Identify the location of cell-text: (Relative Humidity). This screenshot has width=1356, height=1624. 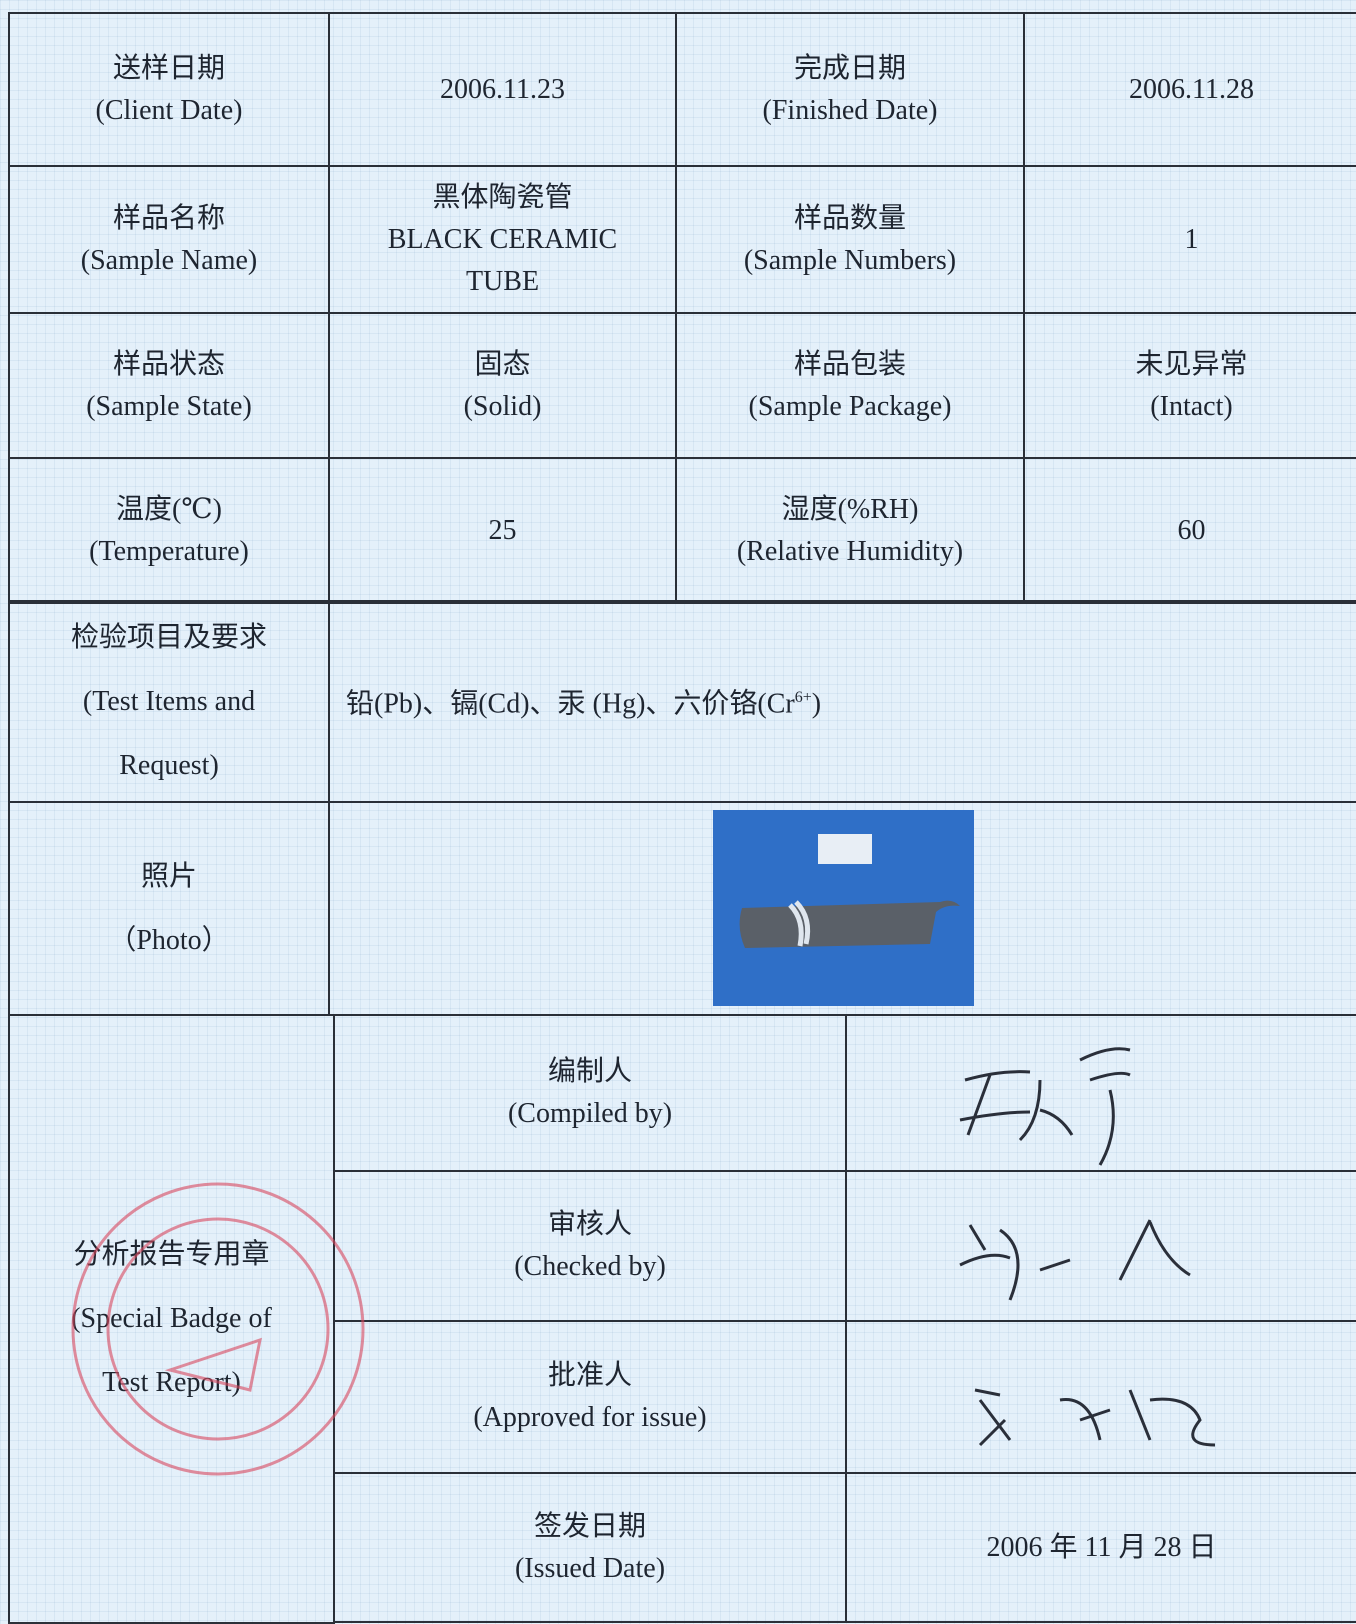
(850, 551).